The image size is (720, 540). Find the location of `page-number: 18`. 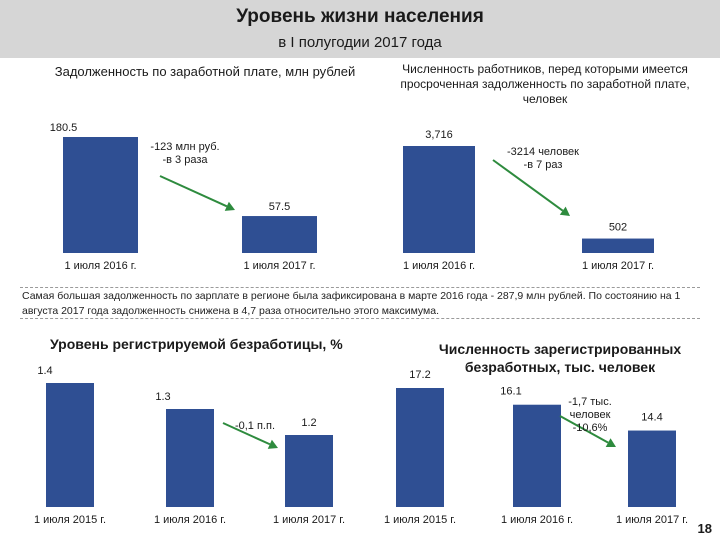

page-number: 18 is located at coordinates (704, 528).